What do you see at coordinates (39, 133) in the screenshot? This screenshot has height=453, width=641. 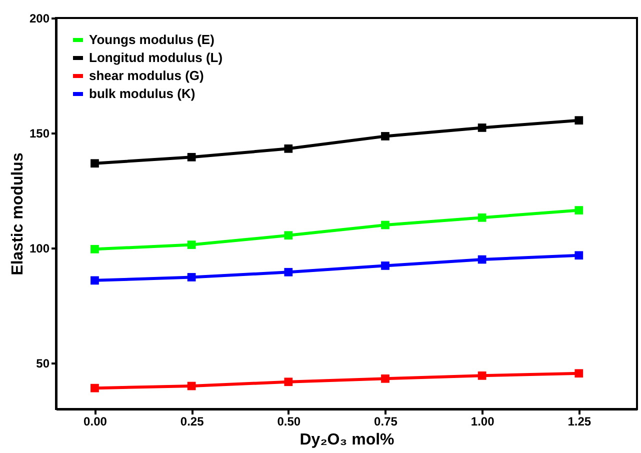 I see `y-tick-label: 150` at bounding box center [39, 133].